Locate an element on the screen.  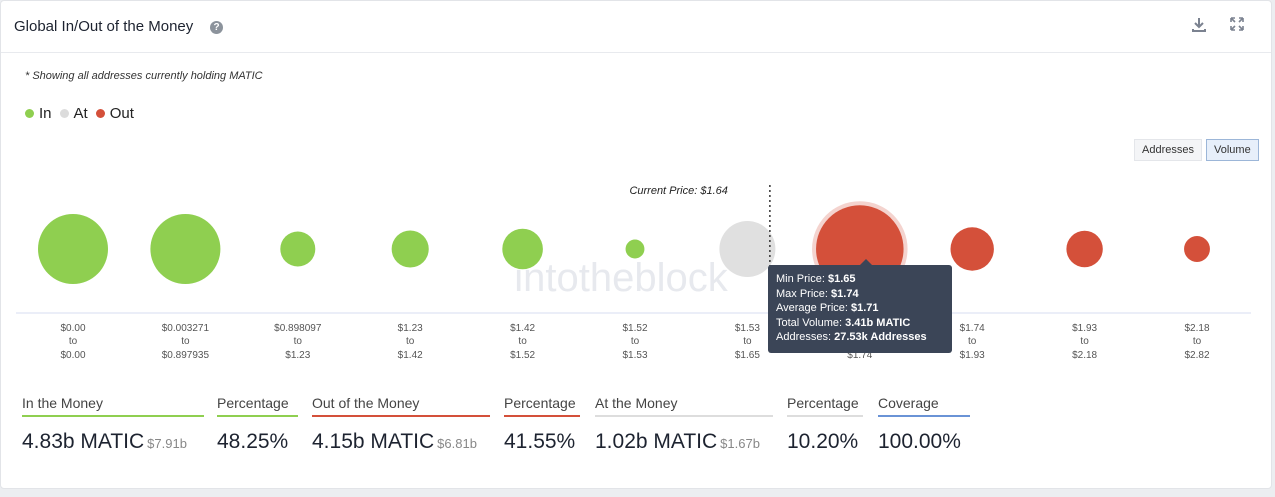
tick-label-from: $1.74 is located at coordinates (972, 328).